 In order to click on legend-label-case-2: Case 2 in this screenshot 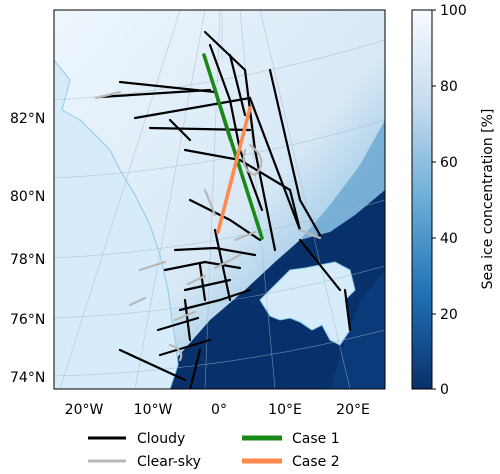, I will do `click(316, 462)`.